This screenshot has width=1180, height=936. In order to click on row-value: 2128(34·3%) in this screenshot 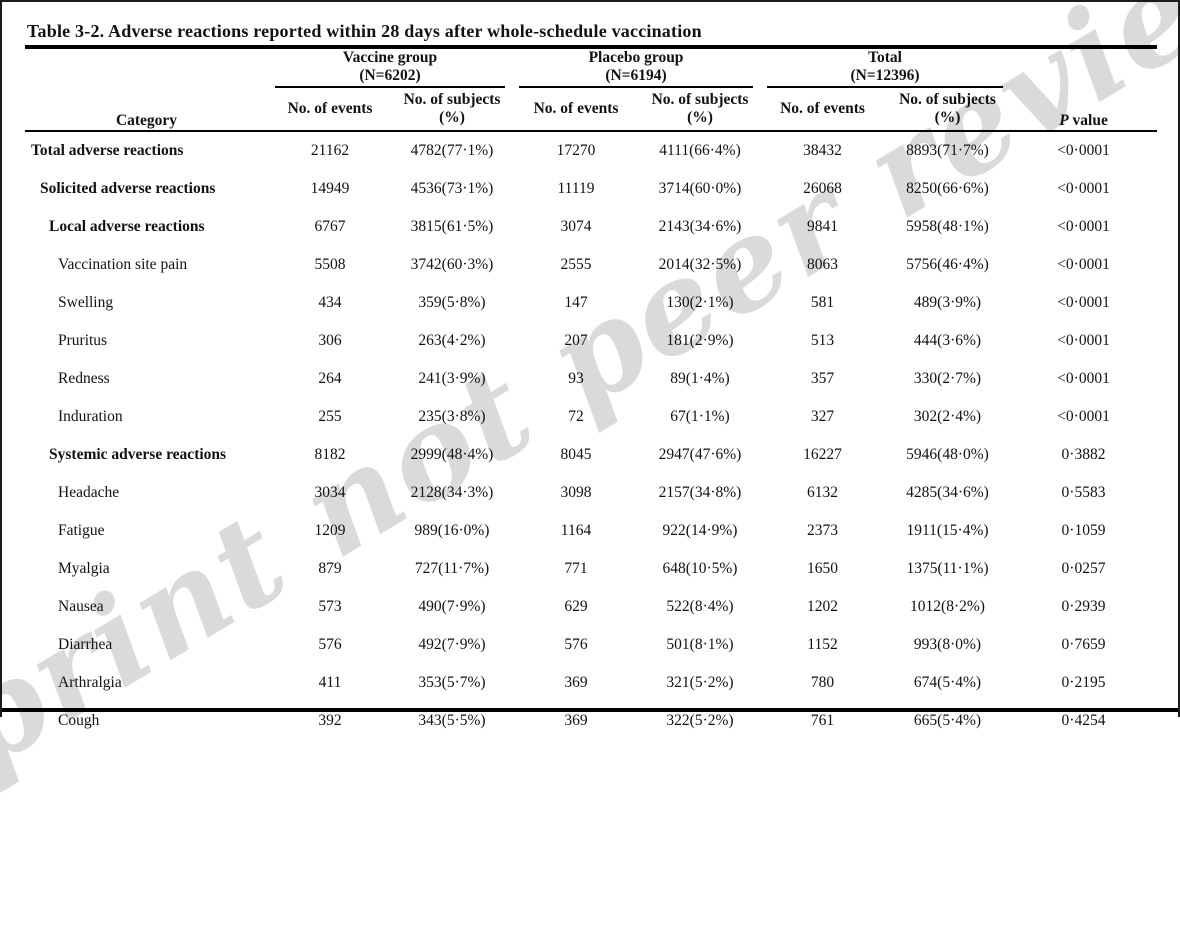, I will do `click(452, 492)`.